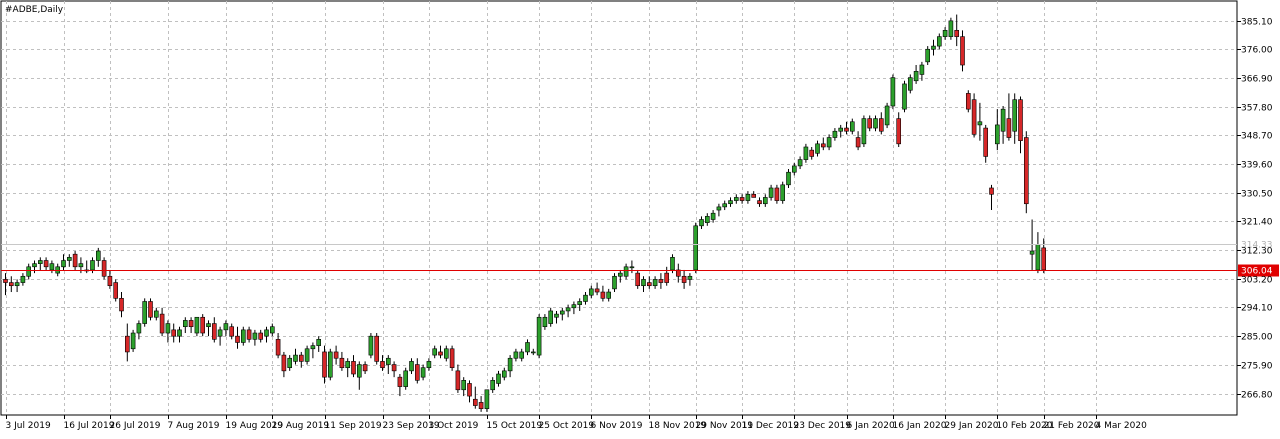 This screenshot has height=439, width=1280. Describe the element at coordinates (1122, 426) in the screenshot. I see `x-tick-label: 4 Mar 2020` at that location.